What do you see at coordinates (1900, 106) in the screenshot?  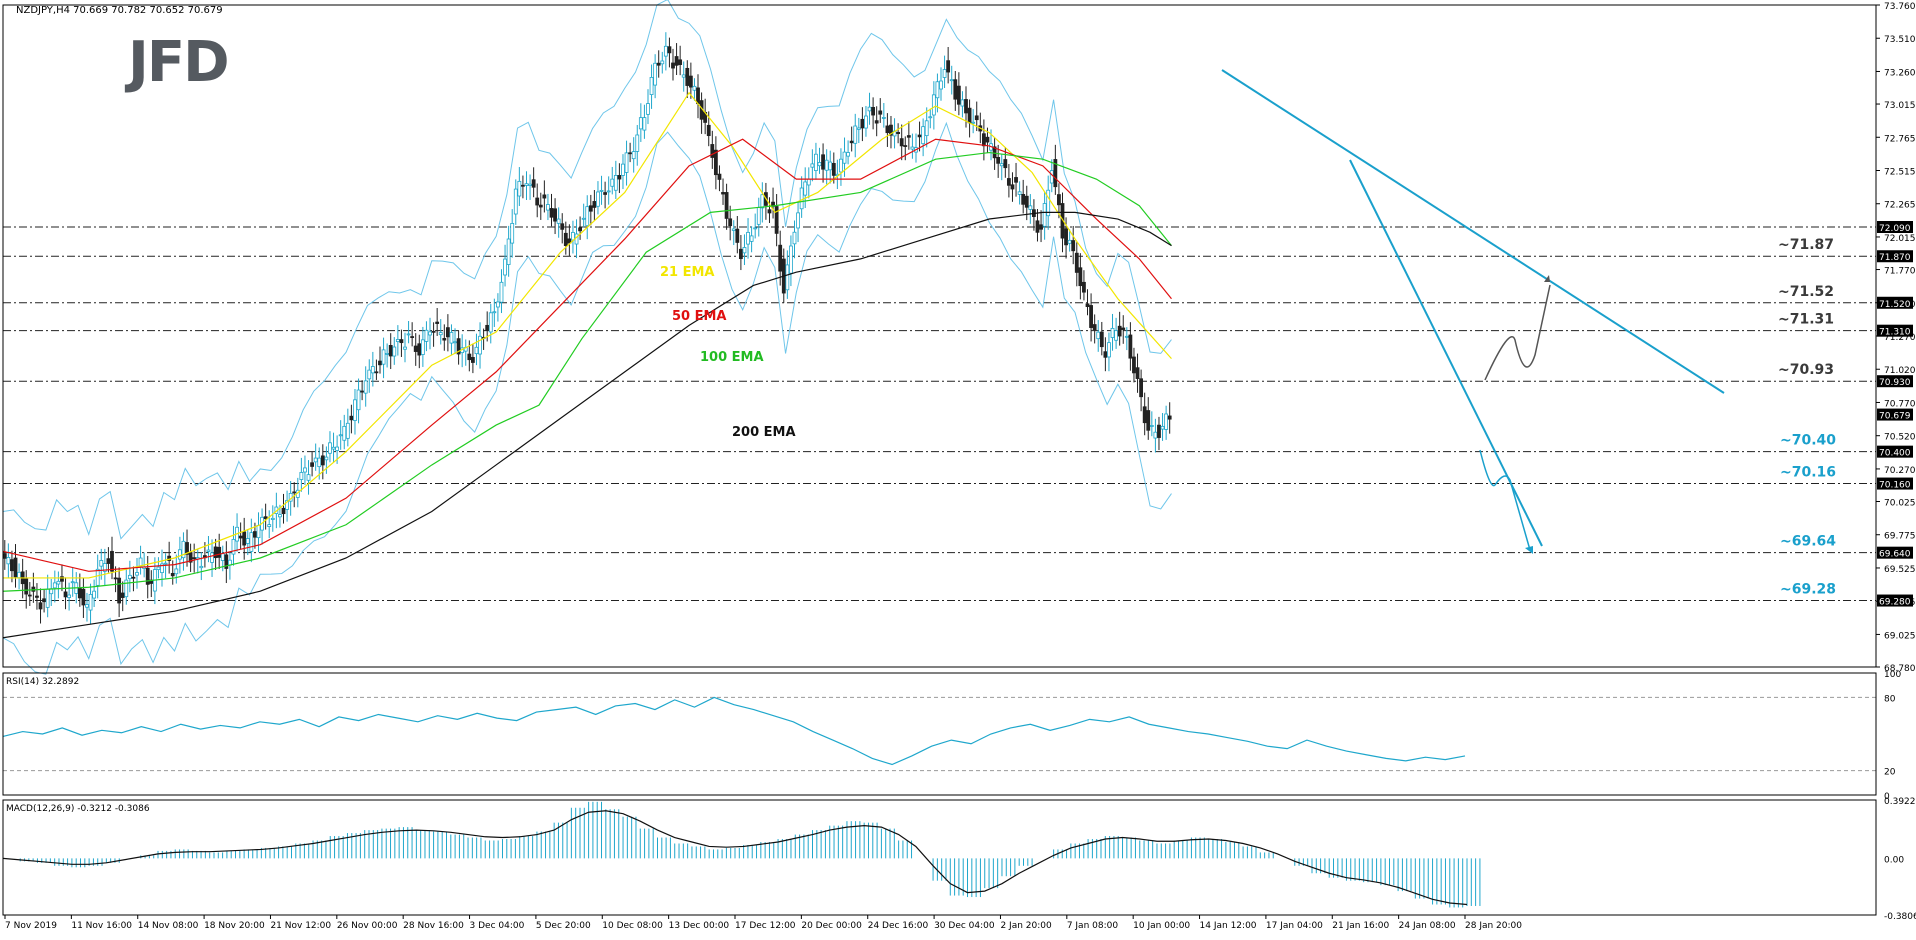 I see `price-tick-label: 73.015` at bounding box center [1900, 106].